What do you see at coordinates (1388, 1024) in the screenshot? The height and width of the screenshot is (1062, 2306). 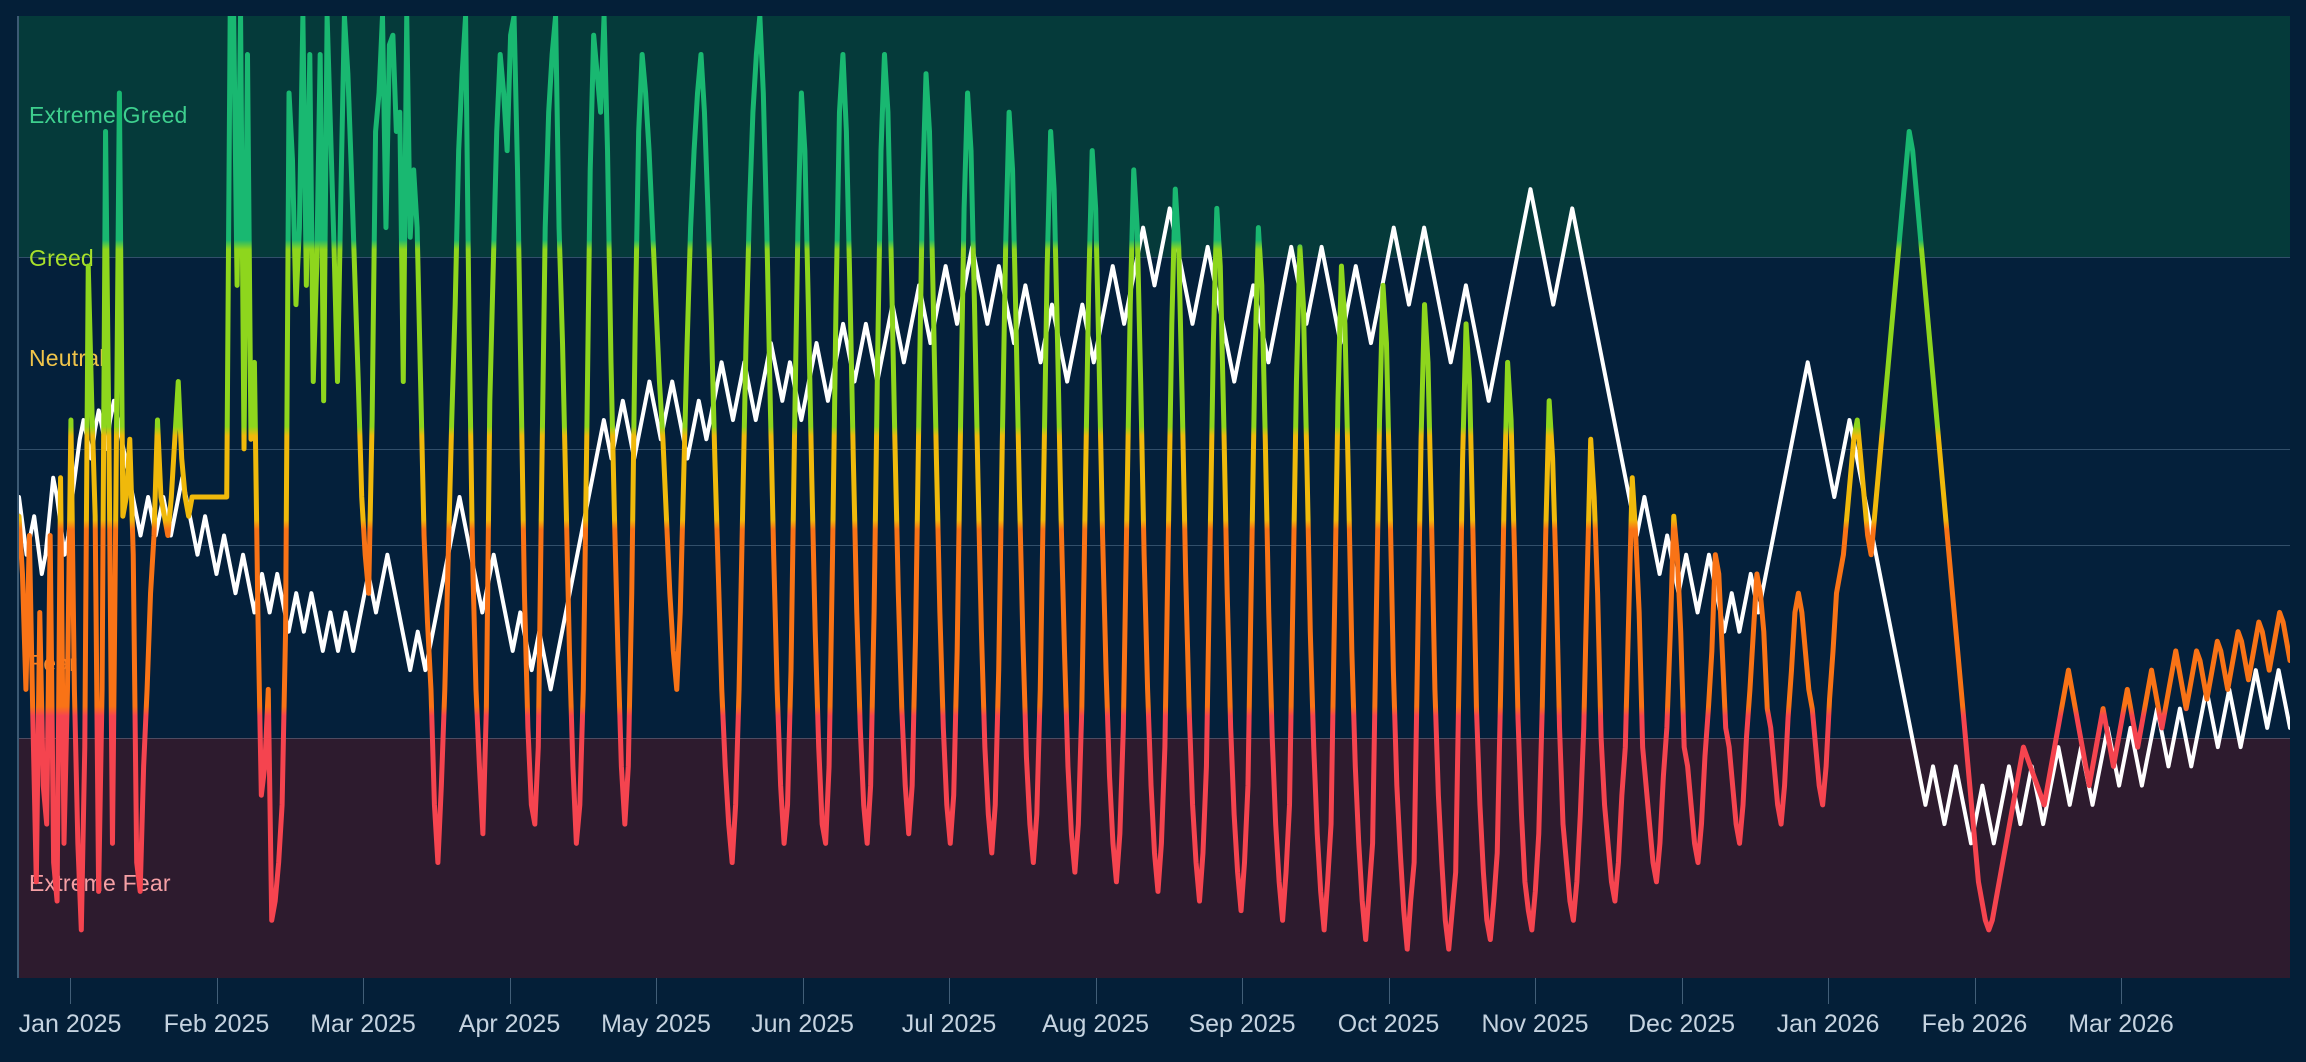 I see `x-axis-label: Oct 2025` at bounding box center [1388, 1024].